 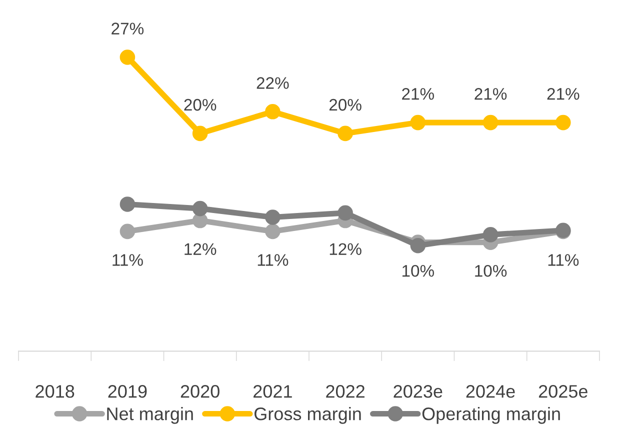 I want to click on x-tick-label: 2020, so click(x=200, y=391).